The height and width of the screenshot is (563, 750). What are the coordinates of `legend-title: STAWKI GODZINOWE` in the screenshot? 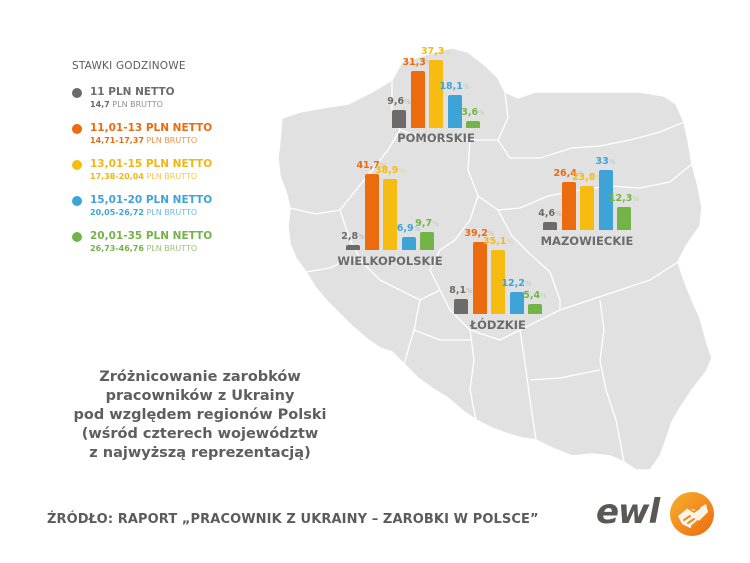 It's located at (129, 66).